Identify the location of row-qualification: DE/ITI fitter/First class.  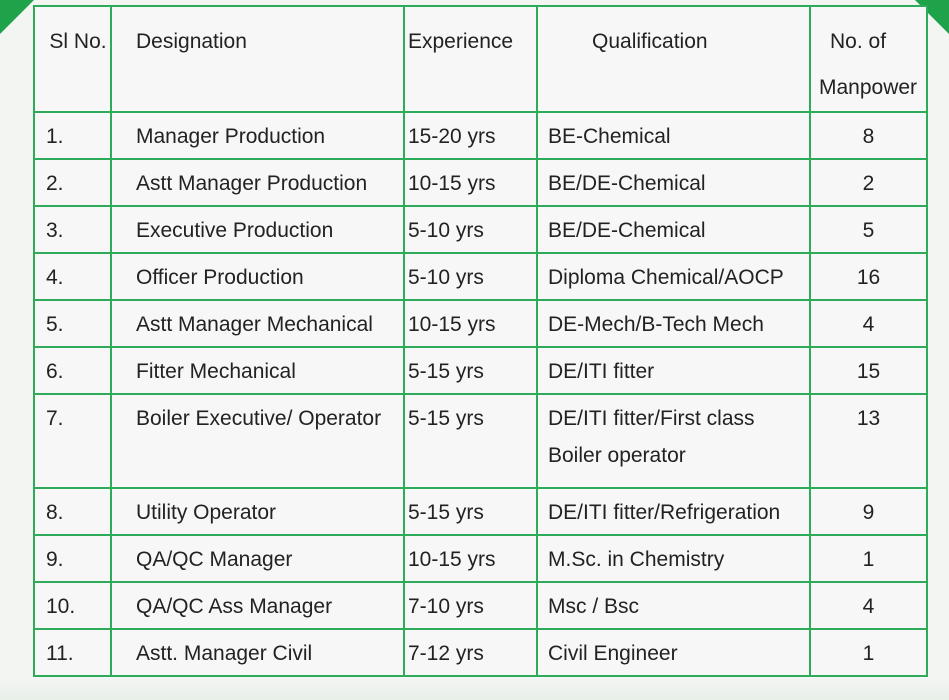
(651, 418).